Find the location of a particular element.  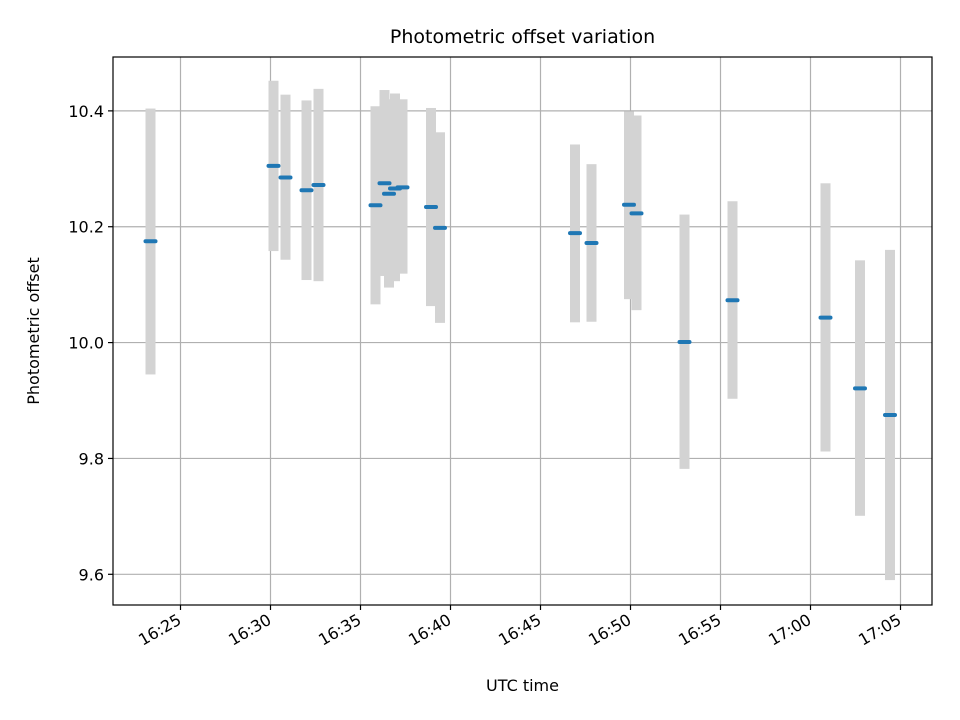

y-tick-label: 10.2 is located at coordinates (86, 227).